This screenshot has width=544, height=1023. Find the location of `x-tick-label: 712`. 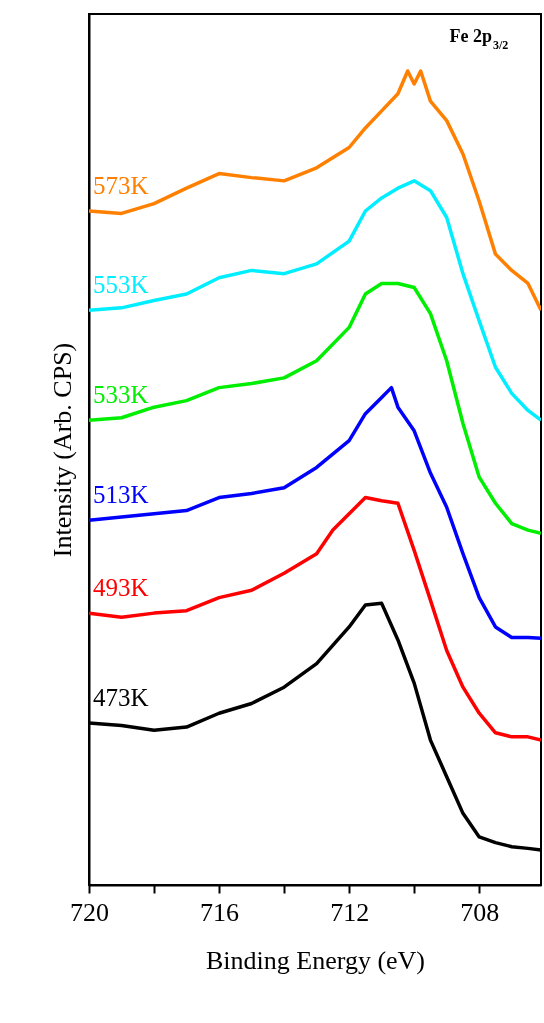

x-tick-label: 712 is located at coordinates (350, 912).